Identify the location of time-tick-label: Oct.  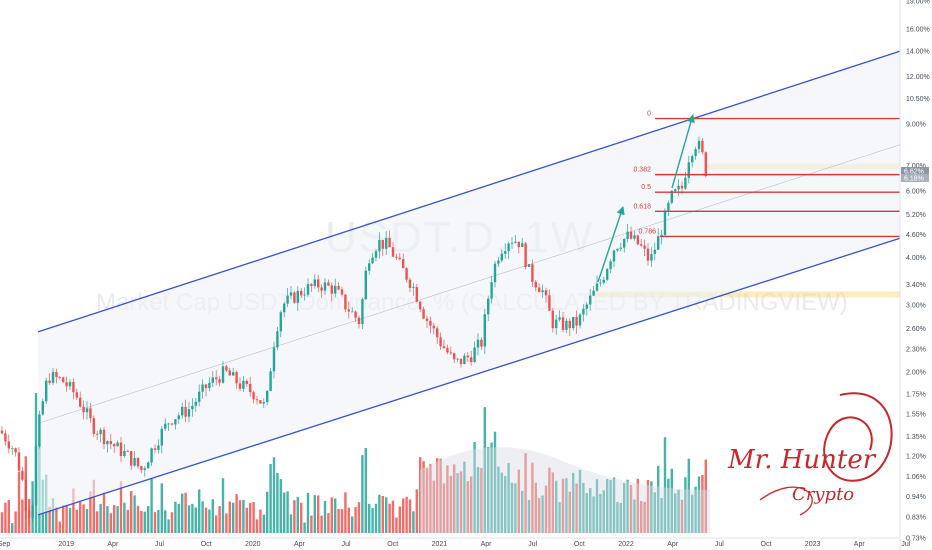
(392, 544).